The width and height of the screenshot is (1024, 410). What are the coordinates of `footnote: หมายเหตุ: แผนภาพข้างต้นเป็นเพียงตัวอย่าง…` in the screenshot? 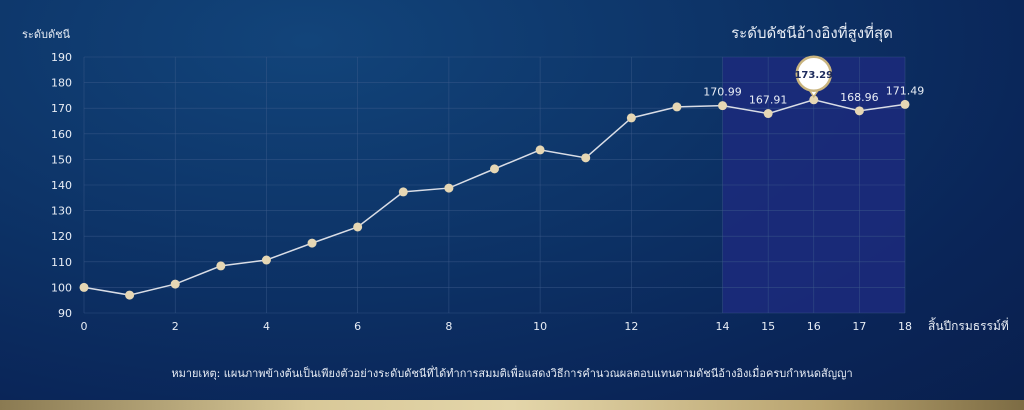 It's located at (512, 373).